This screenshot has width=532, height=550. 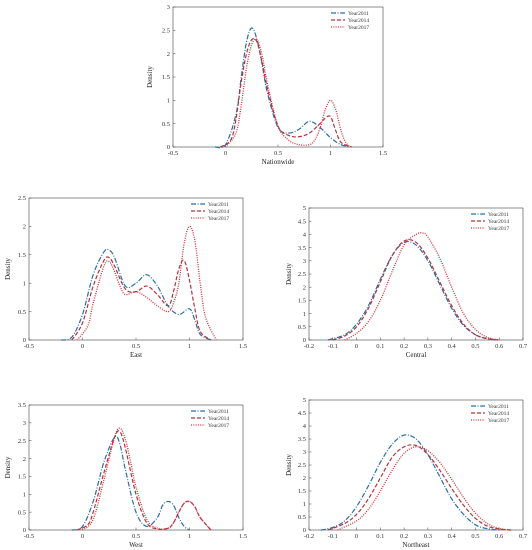 What do you see at coordinates (136, 355) in the screenshot?
I see `x-axis-label: East` at bounding box center [136, 355].